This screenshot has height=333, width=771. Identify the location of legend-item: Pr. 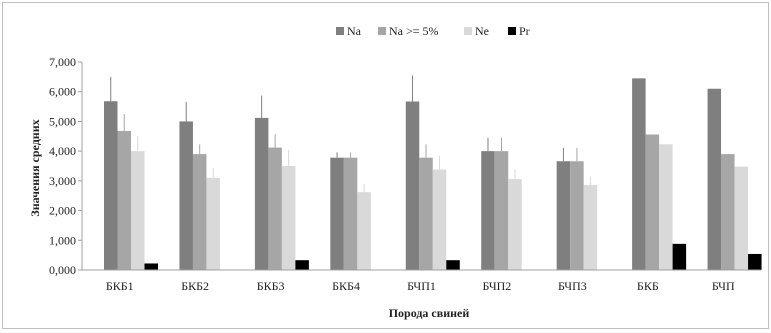
(519, 31).